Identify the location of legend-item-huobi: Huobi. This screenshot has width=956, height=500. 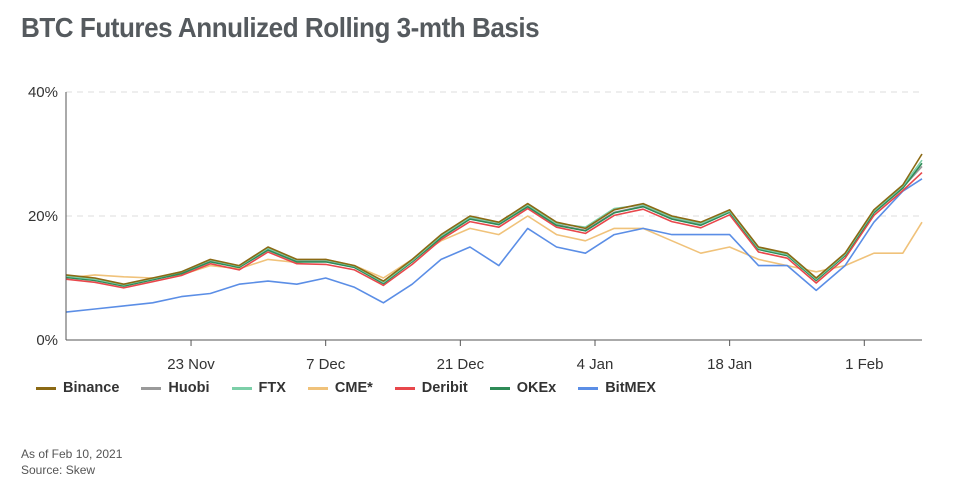
(175, 388).